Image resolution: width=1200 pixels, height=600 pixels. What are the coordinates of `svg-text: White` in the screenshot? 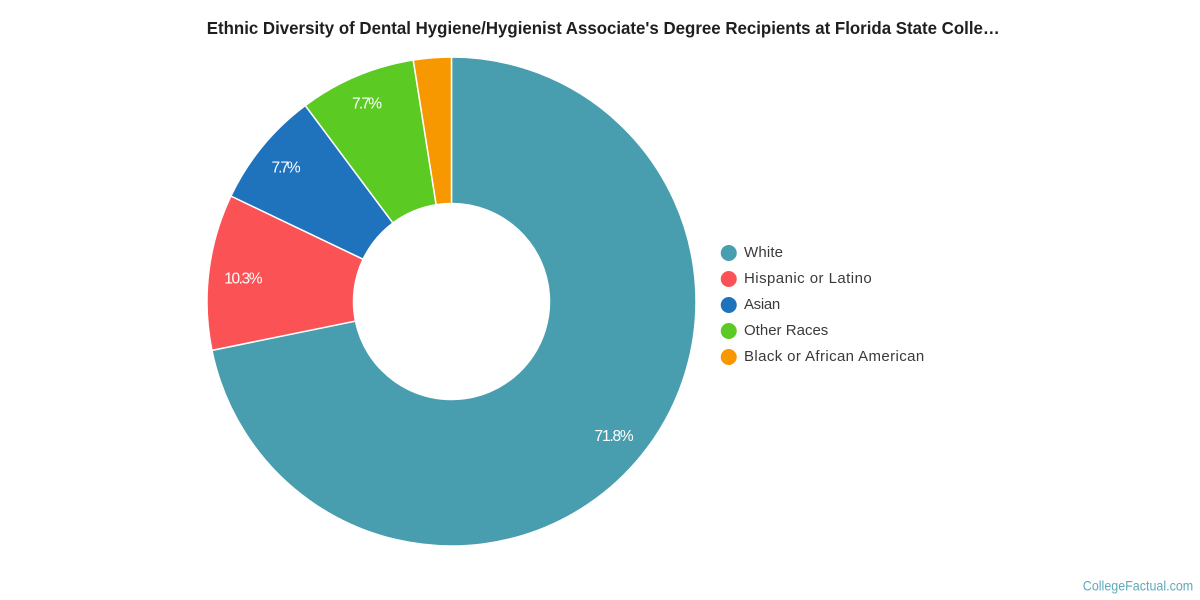 It's located at (763, 252).